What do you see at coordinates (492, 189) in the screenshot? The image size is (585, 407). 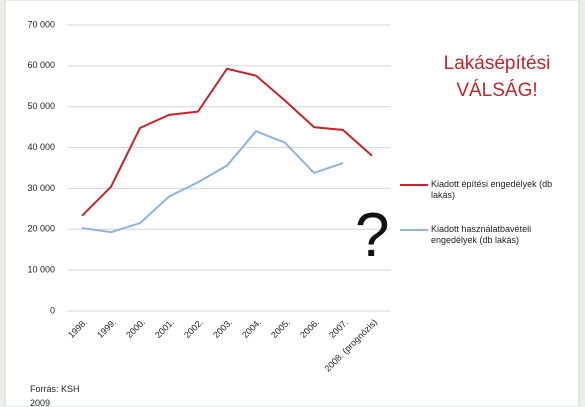 I see `legend-label: Kiadott építési engedélyek (db lakás)` at bounding box center [492, 189].